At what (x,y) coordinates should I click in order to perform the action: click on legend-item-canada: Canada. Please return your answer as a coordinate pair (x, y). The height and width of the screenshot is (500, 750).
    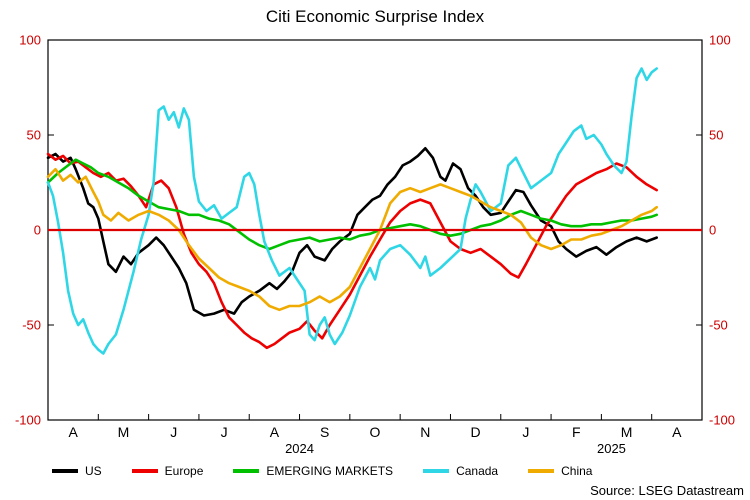
    Looking at the image, I should click on (460, 471).